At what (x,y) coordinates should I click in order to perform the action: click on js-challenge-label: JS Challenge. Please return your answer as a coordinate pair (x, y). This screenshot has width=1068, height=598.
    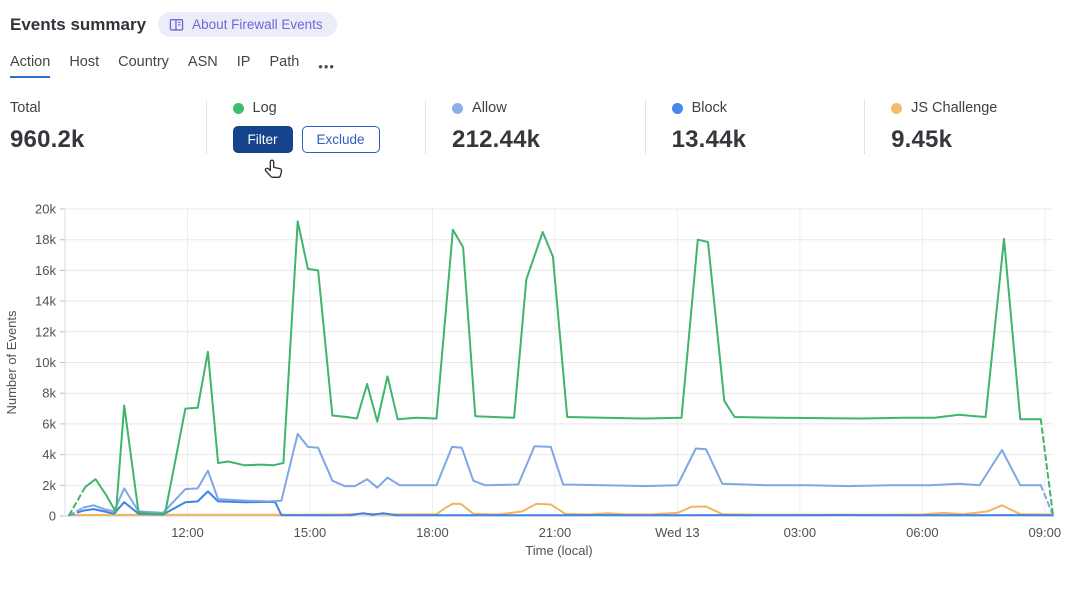
    Looking at the image, I should click on (954, 108).